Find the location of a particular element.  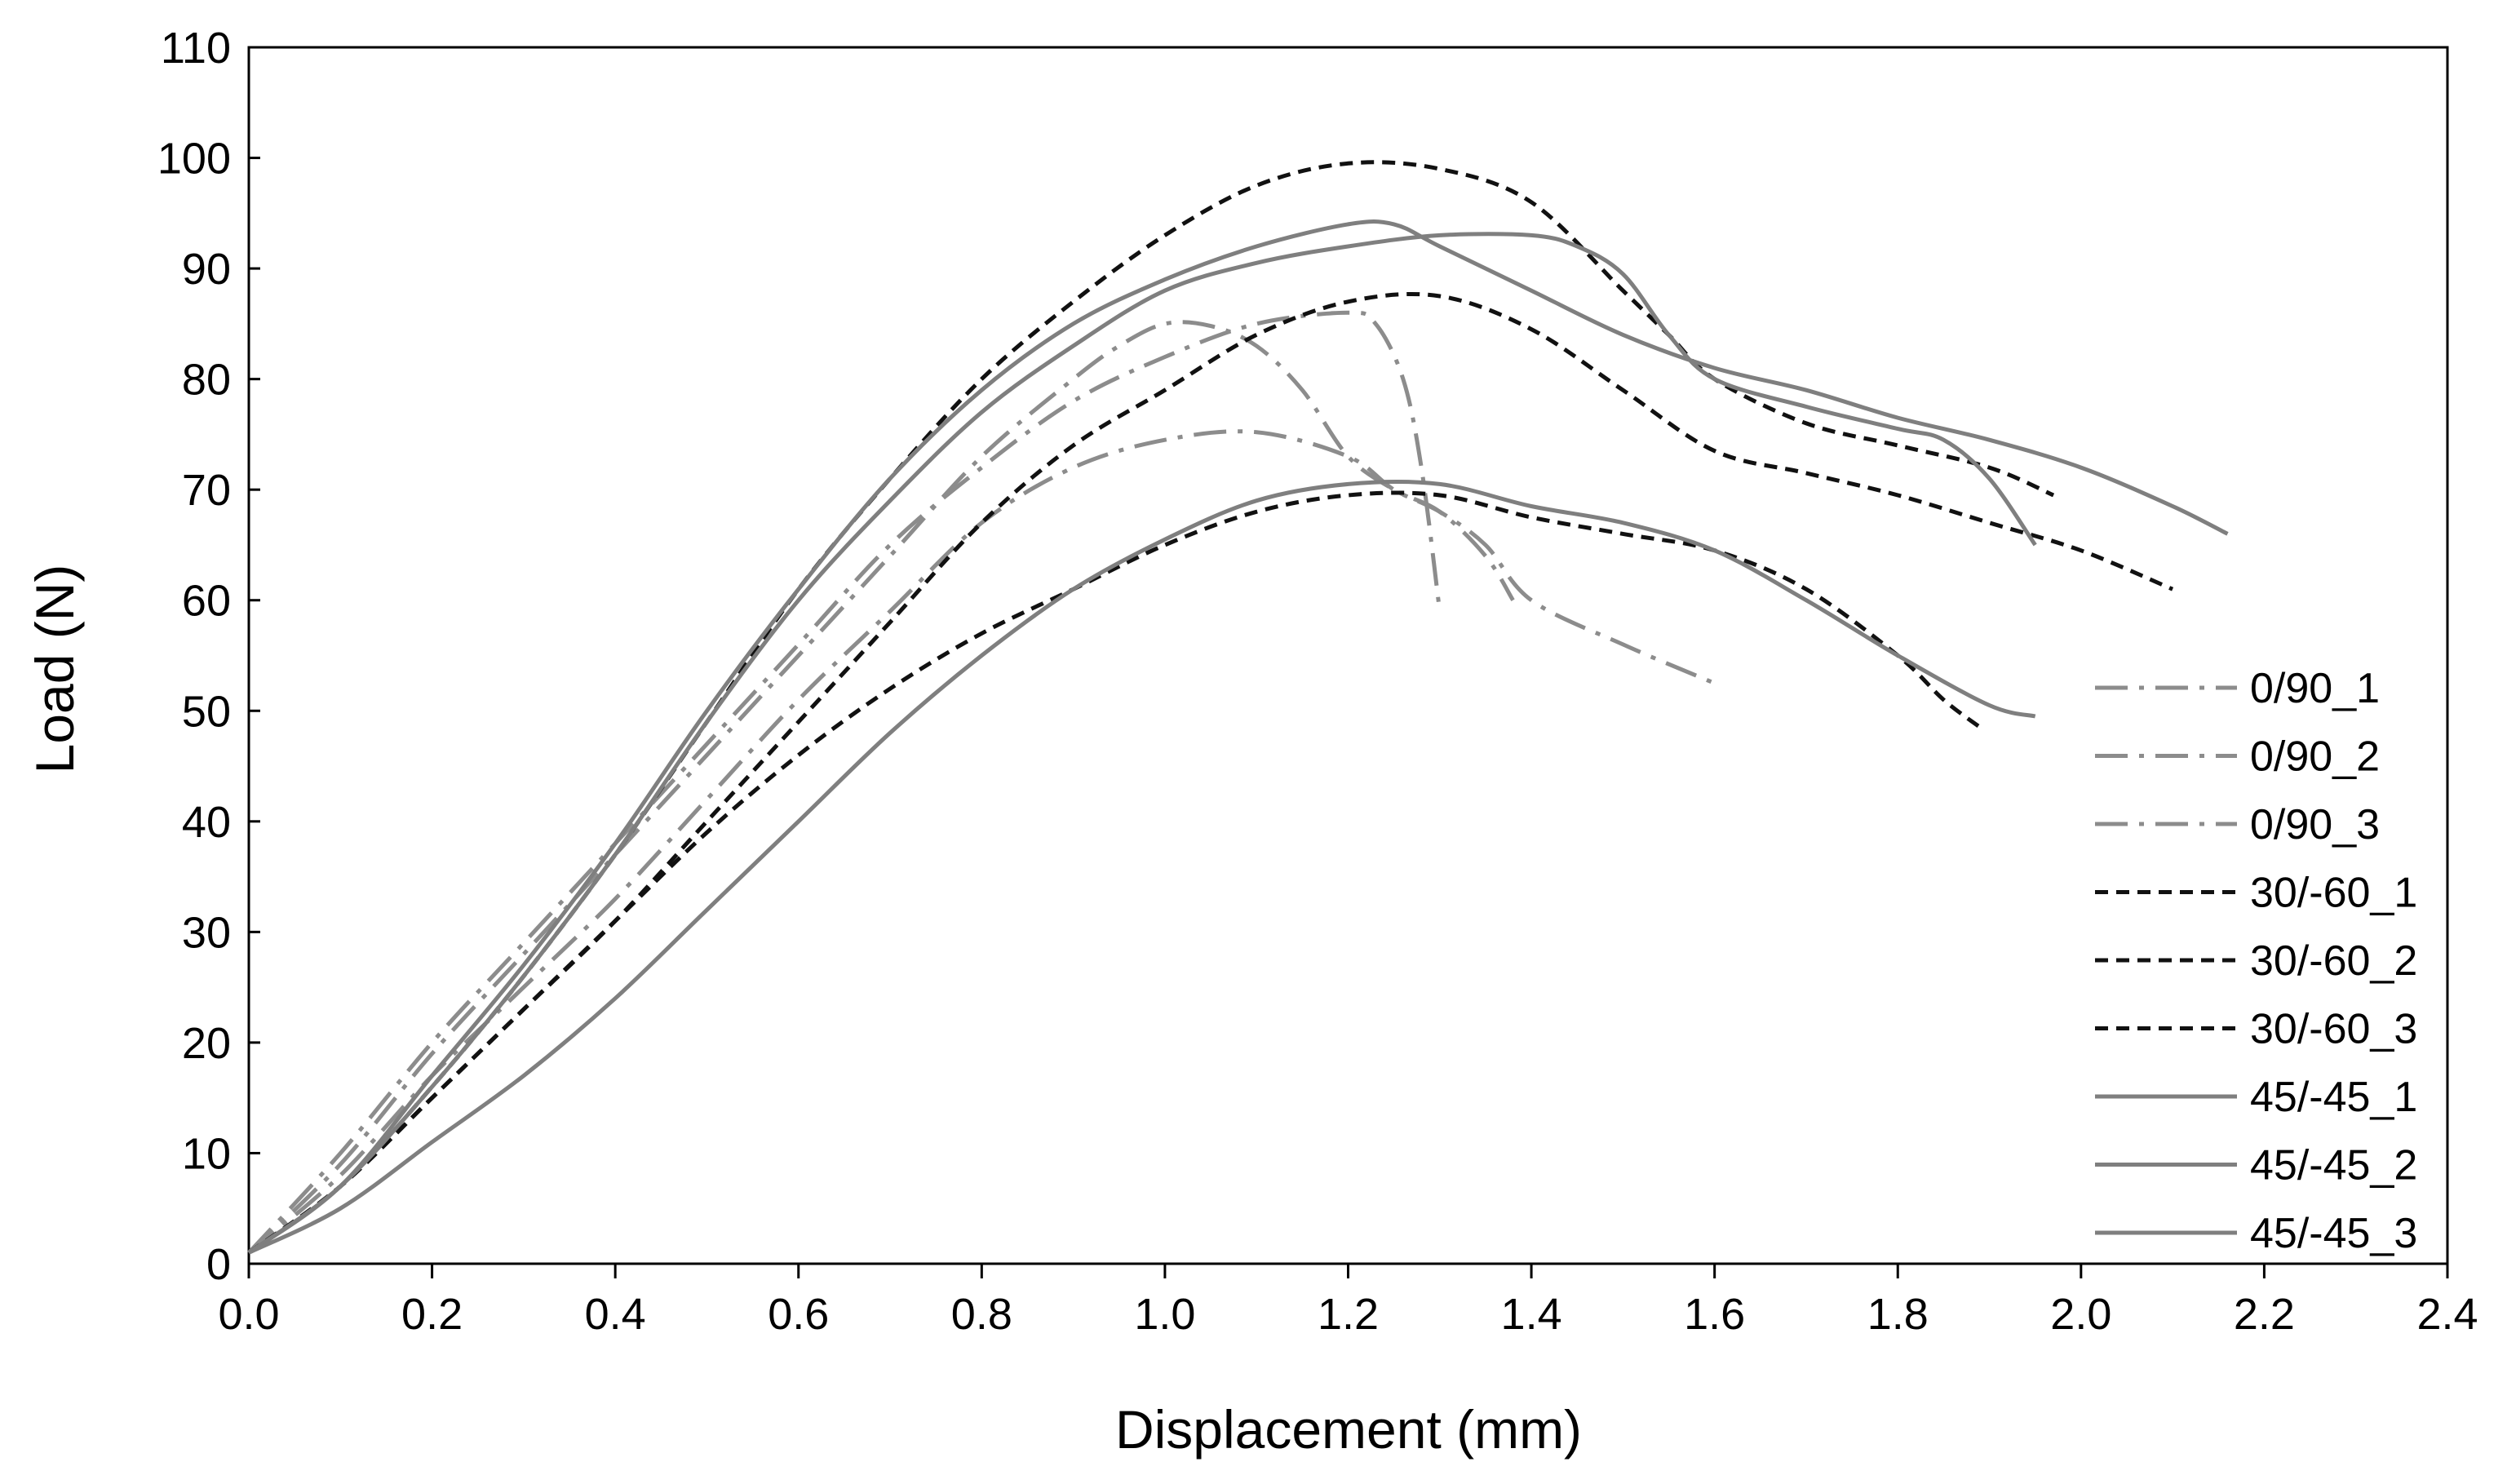

x-axis: 0.0 0.2 0.4 0.6 0.8 1.0 1.2 1.4 1.6 1.8 2.0 2.2 2.4 is located at coordinates (1348, 1301).